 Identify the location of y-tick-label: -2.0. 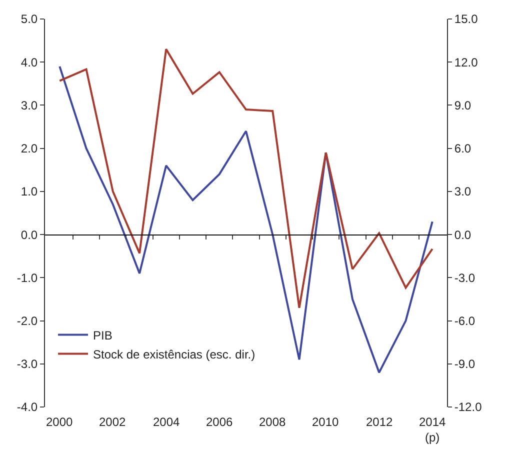
(27, 321).